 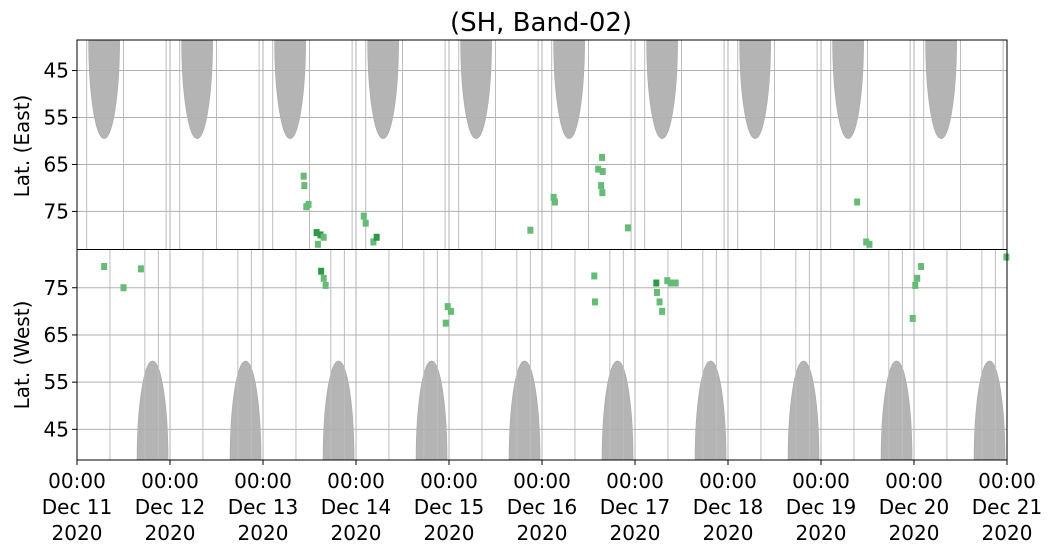 What do you see at coordinates (728, 507) in the screenshot?
I see `x-tick-date: Dec 18` at bounding box center [728, 507].